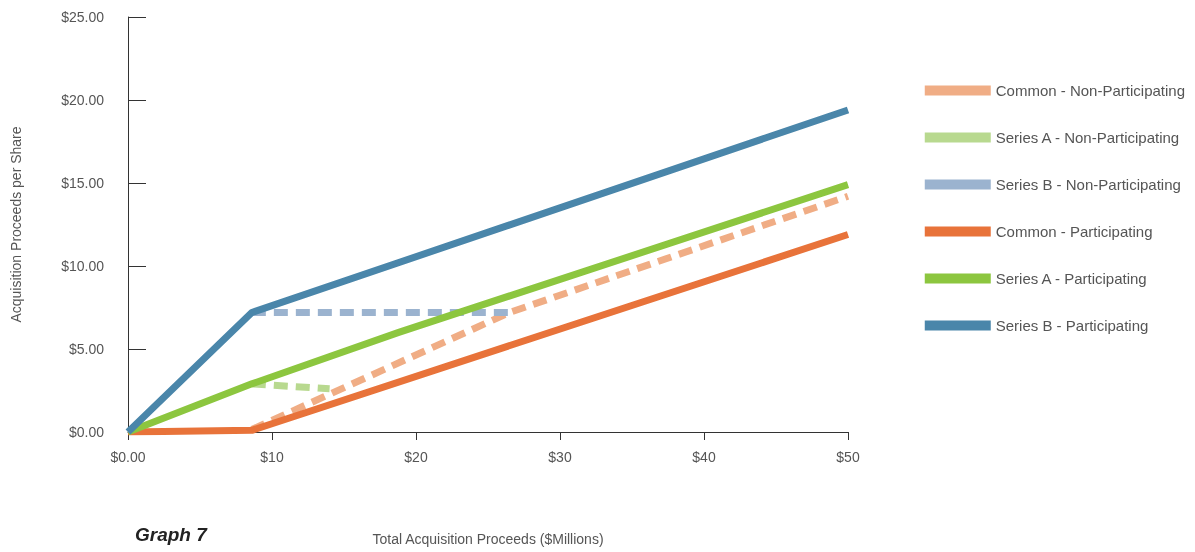 This screenshot has width=1195, height=552. I want to click on y-tick-label: $10.00, so click(83, 266).